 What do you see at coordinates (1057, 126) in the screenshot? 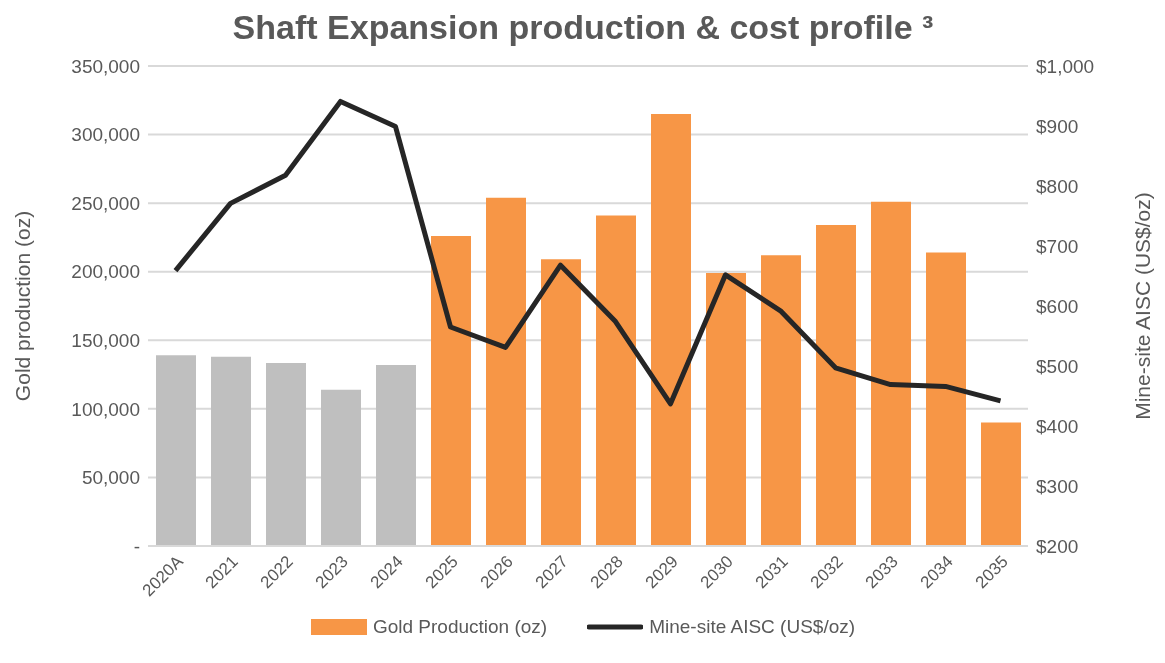
I see `y2-tick-label: $900` at bounding box center [1057, 126].